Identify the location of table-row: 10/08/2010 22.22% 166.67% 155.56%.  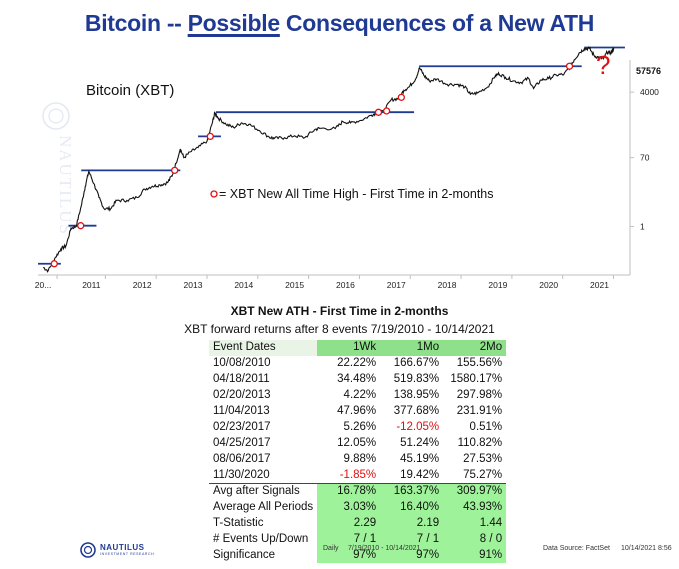
(358, 363).